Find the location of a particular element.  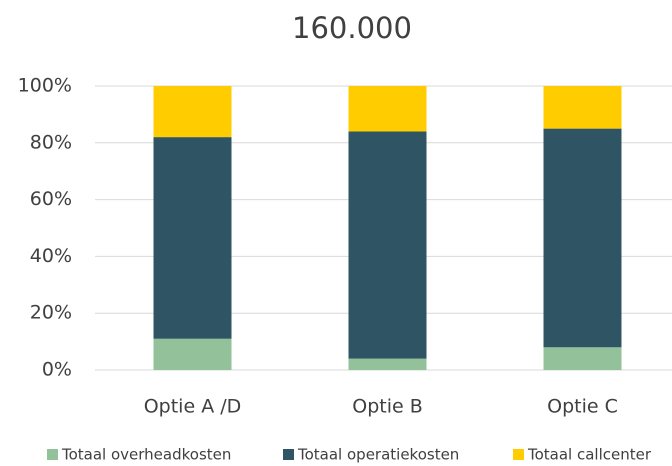

x-tick-label: Optie A /D is located at coordinates (193, 407).